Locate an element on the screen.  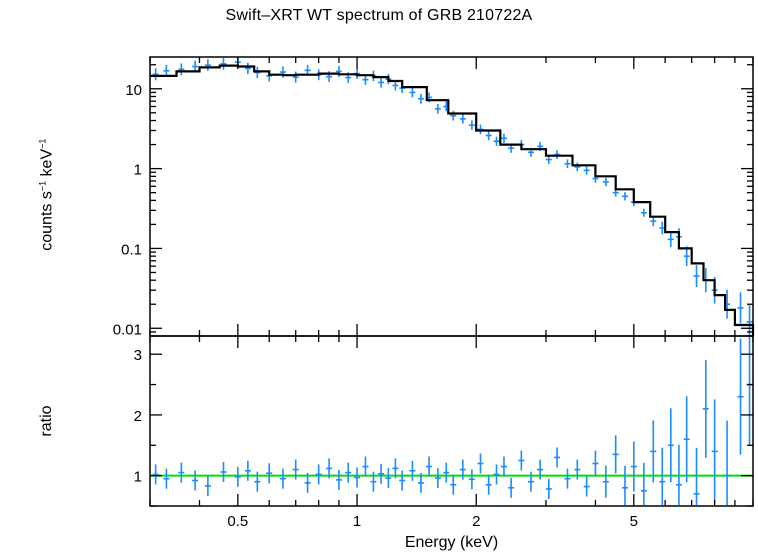
x-tick-label: 1 is located at coordinates (357, 521).